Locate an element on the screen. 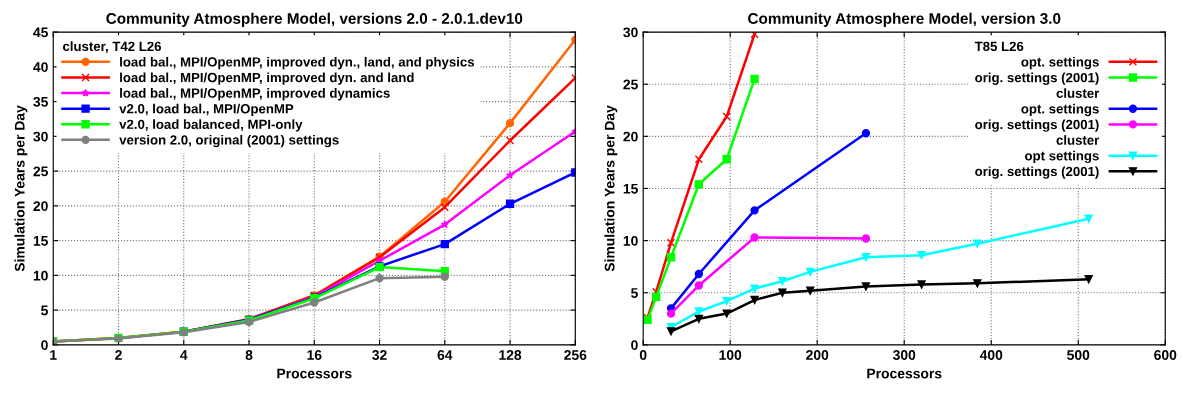  x-tick-label: 256 is located at coordinates (575, 355).